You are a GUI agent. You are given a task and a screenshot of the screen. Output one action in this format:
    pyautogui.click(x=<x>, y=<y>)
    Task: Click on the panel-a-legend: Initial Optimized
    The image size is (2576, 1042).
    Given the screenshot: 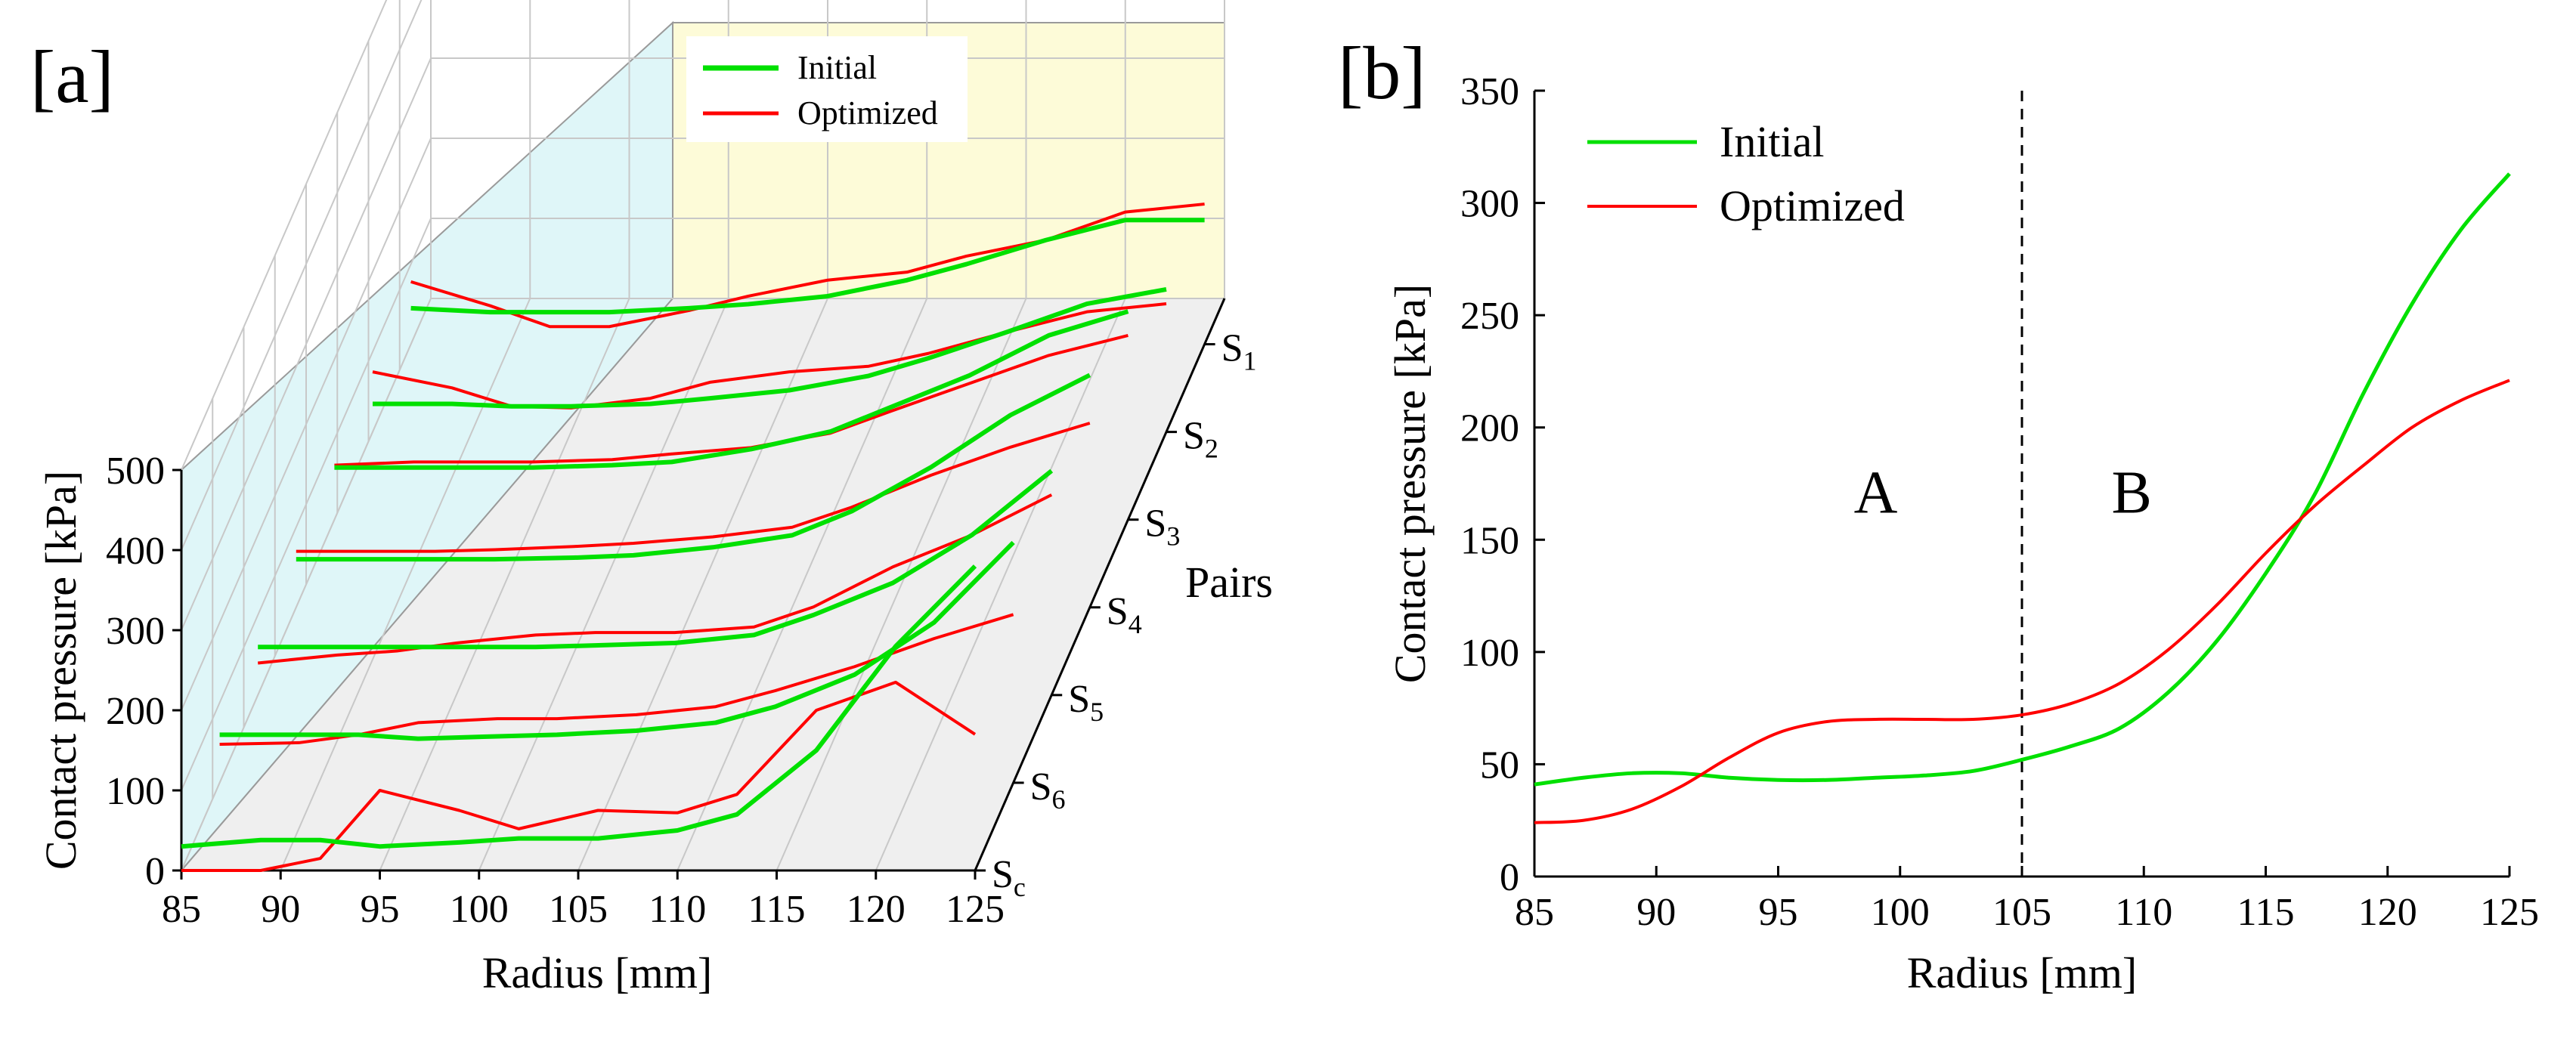 What is the action you would take?
    pyautogui.click(x=827, y=89)
    